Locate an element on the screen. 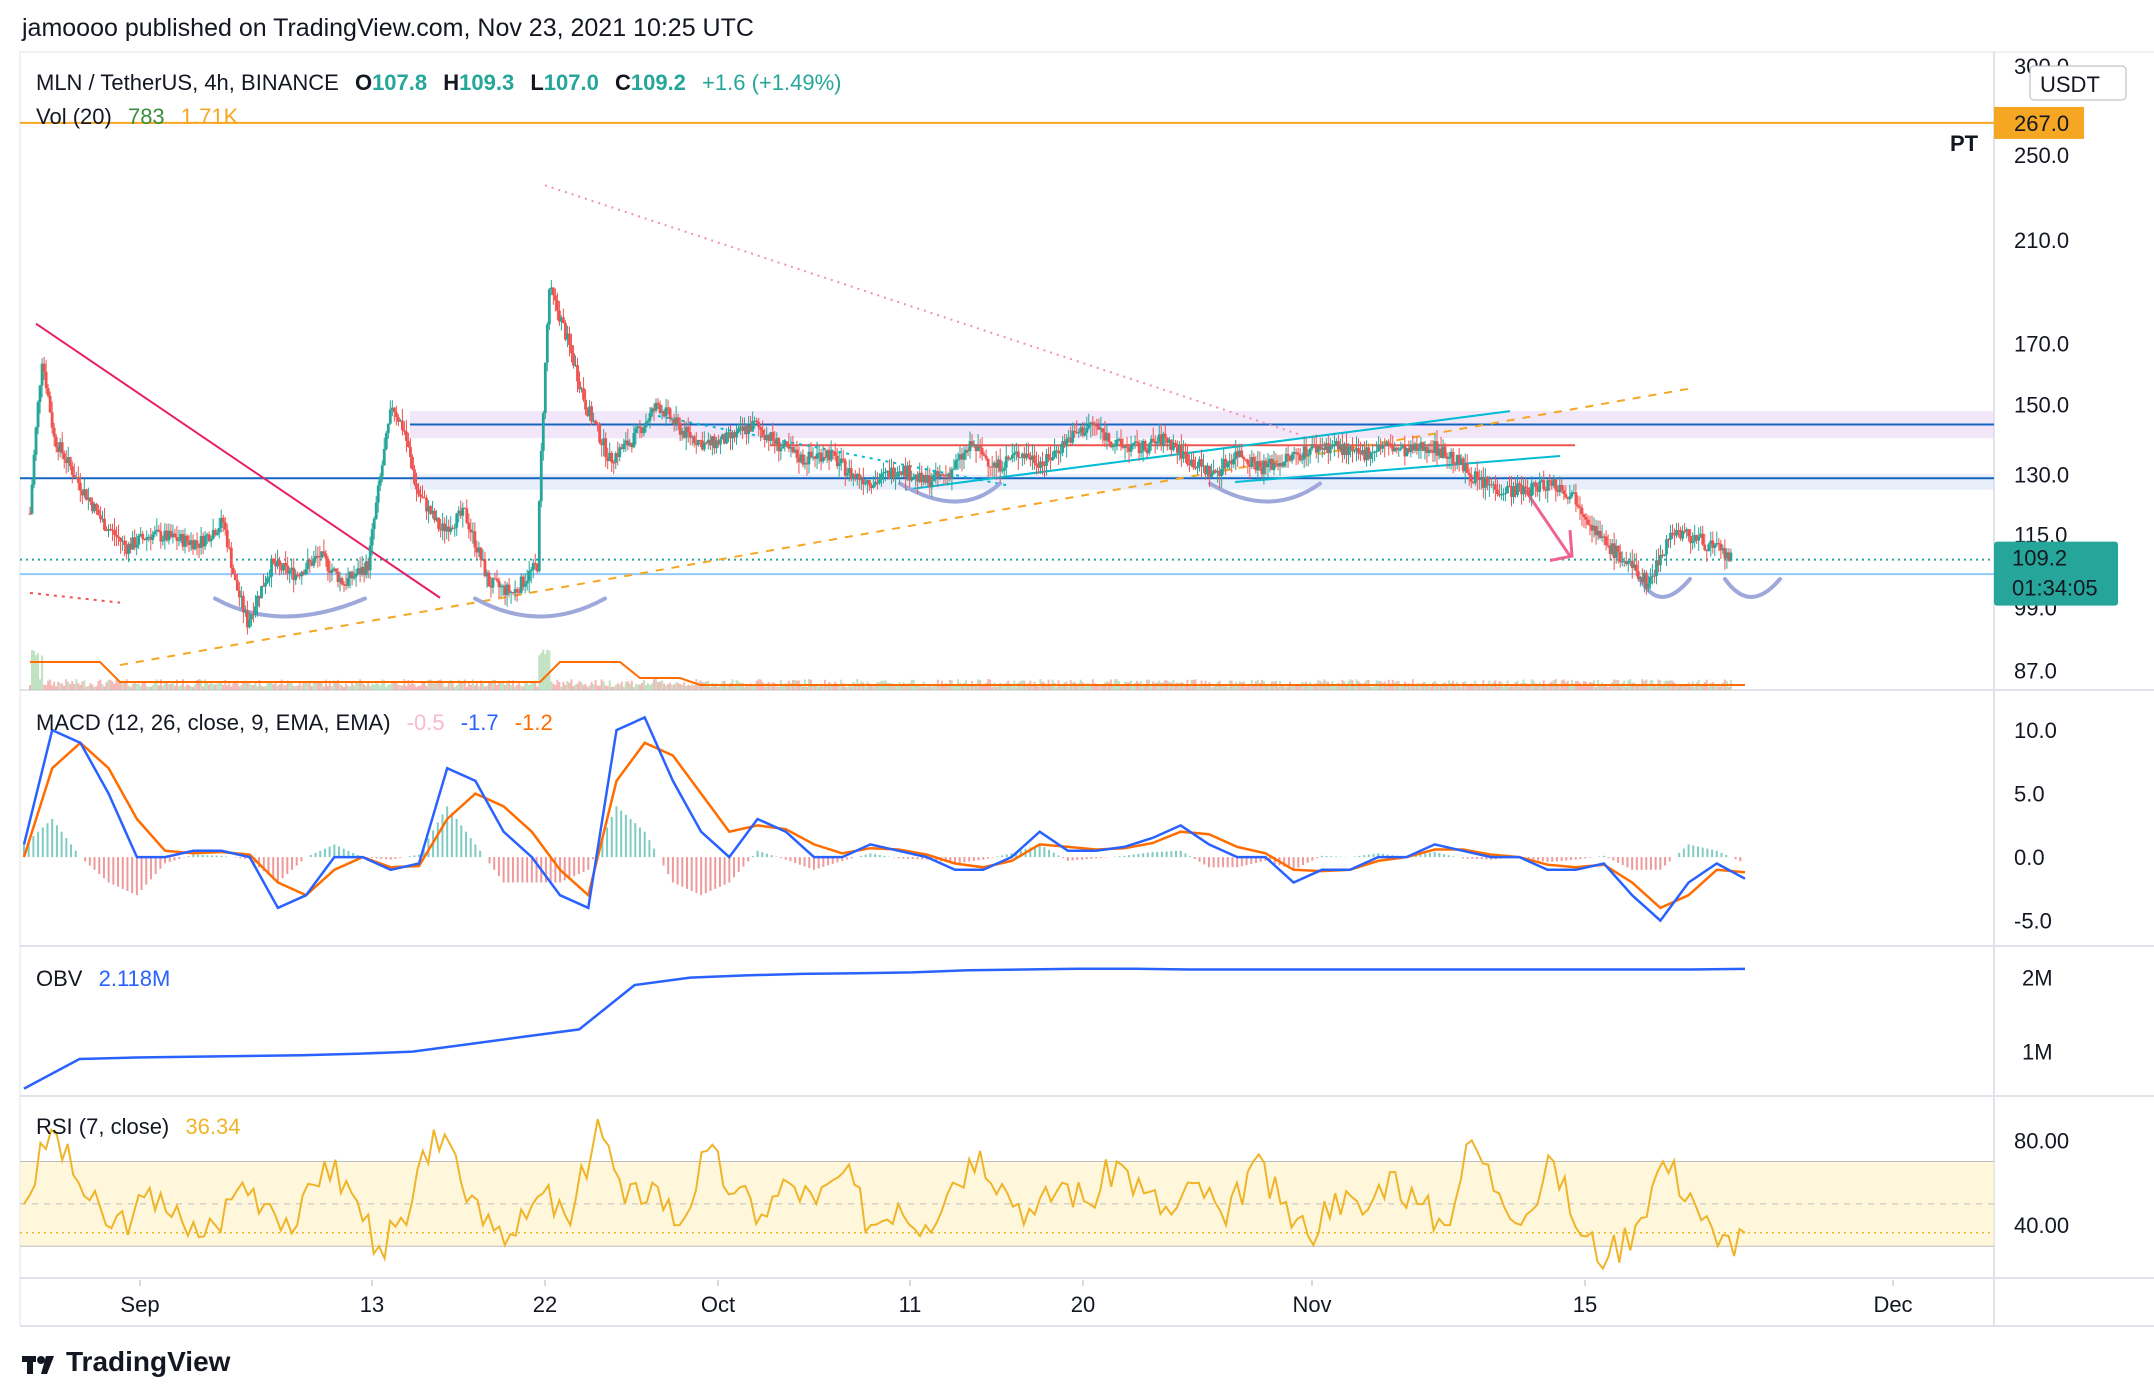 The height and width of the screenshot is (1396, 2154). last-price-label: 109.2 is located at coordinates (2039, 558).